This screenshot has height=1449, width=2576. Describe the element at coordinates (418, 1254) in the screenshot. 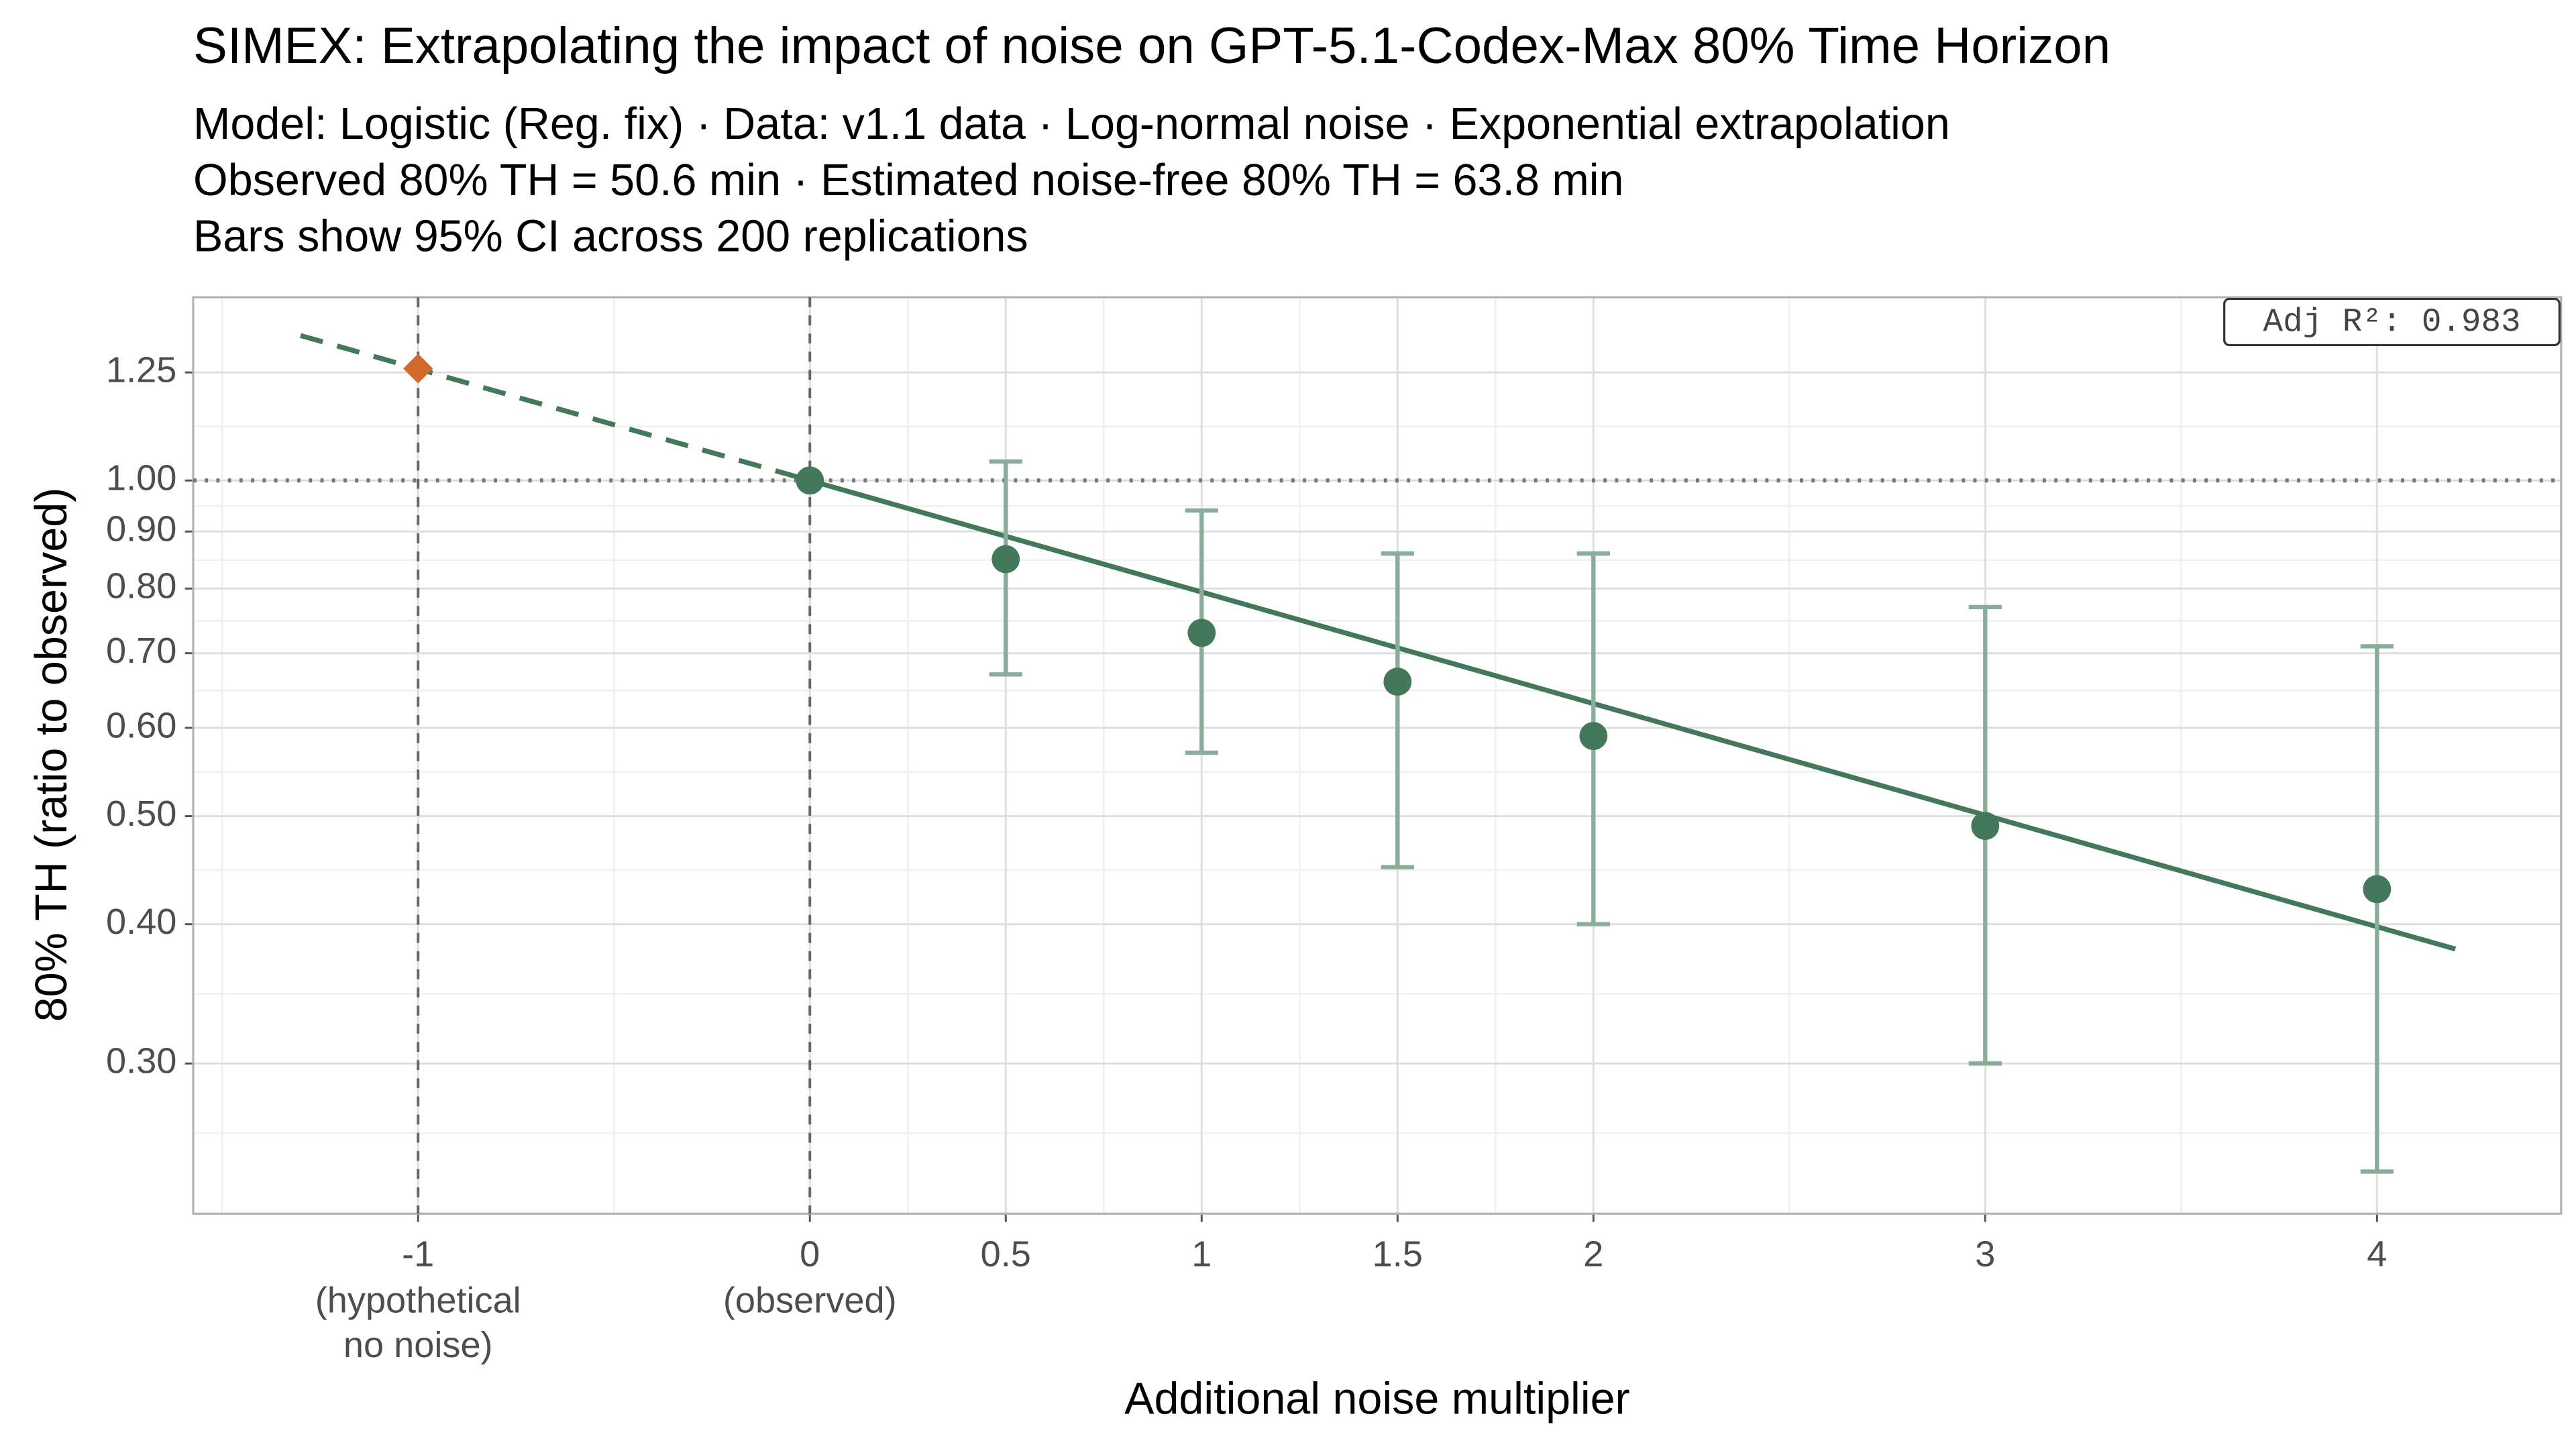

I see `x-tick-label: -1` at that location.